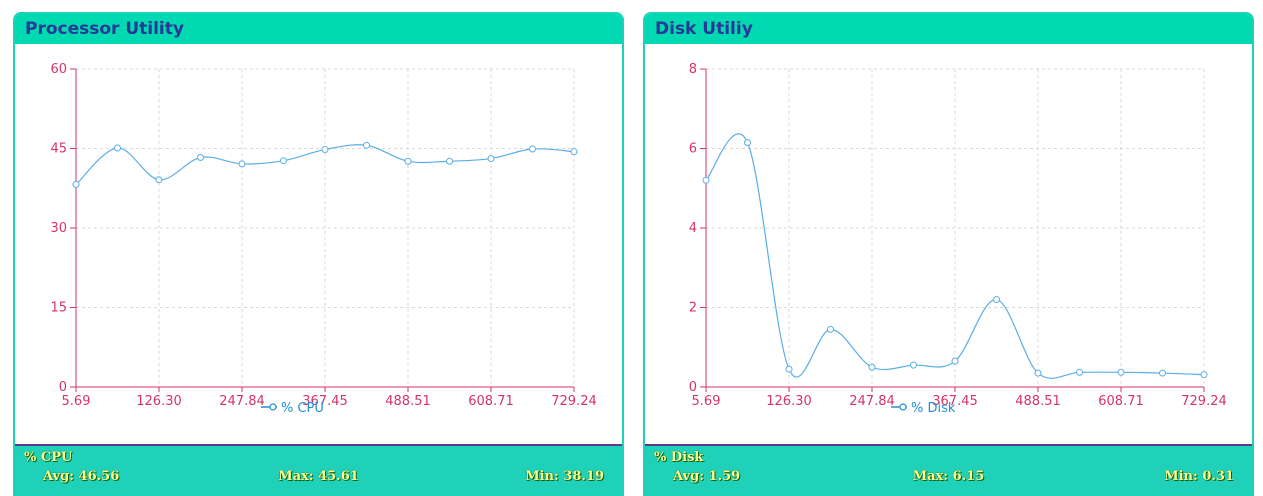 This screenshot has height=496, width=1263. Describe the element at coordinates (318, 29) in the screenshot. I see `cpu-panel-title: Processor Utility` at that location.